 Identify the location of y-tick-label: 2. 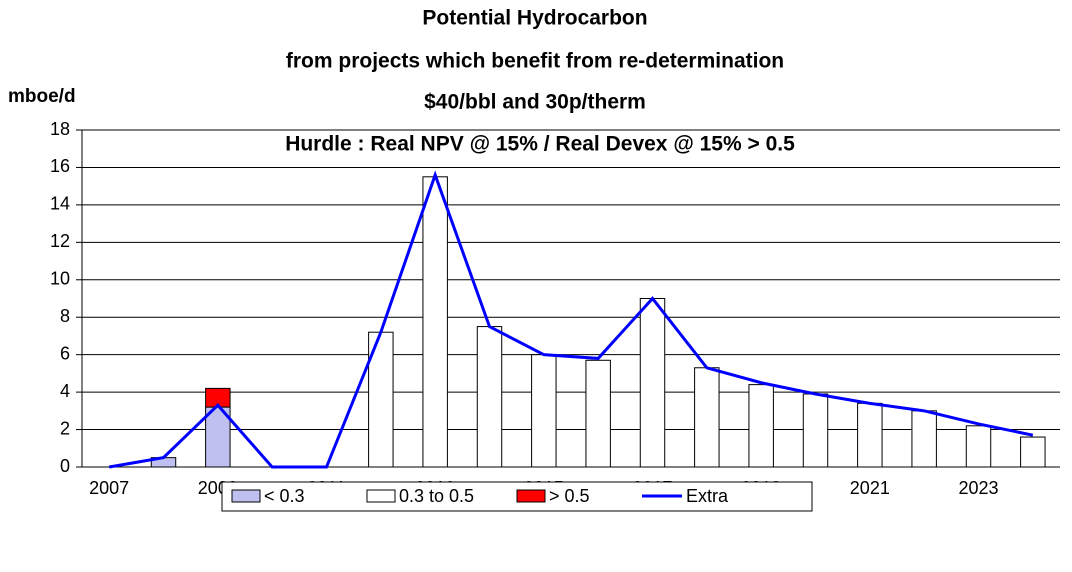
(65, 428).